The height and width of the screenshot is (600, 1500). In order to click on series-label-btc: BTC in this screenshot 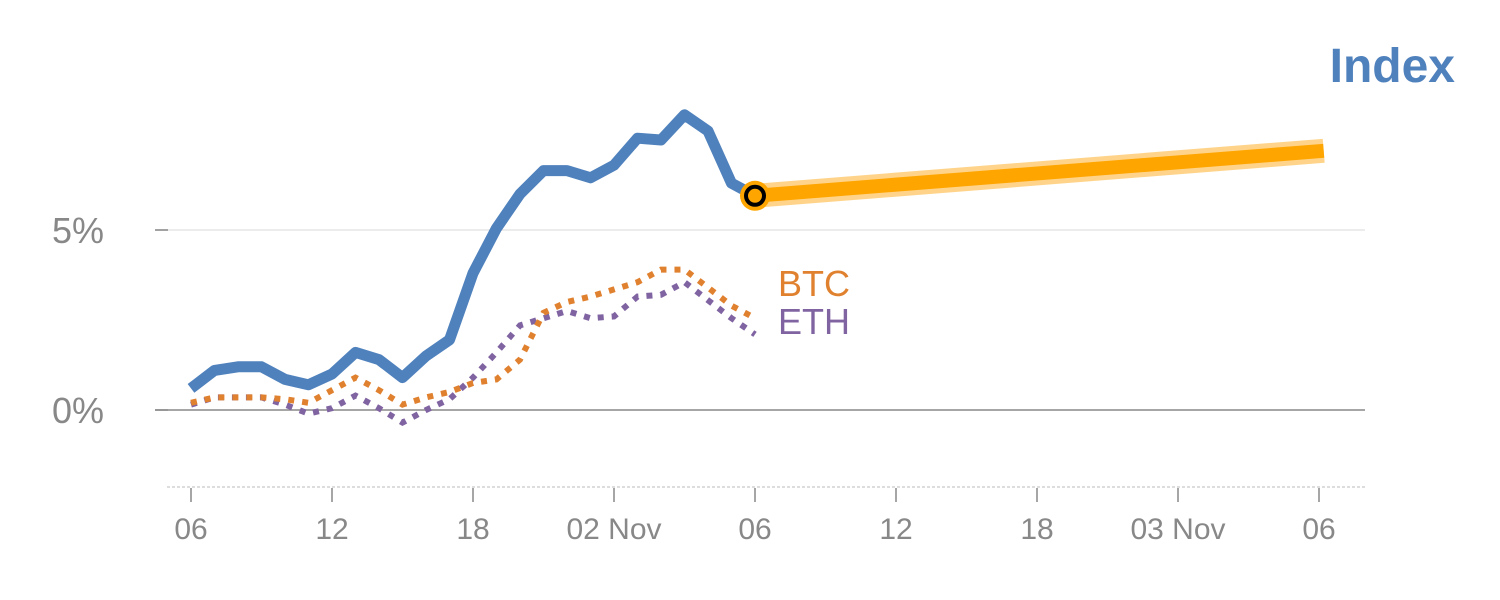, I will do `click(814, 283)`.